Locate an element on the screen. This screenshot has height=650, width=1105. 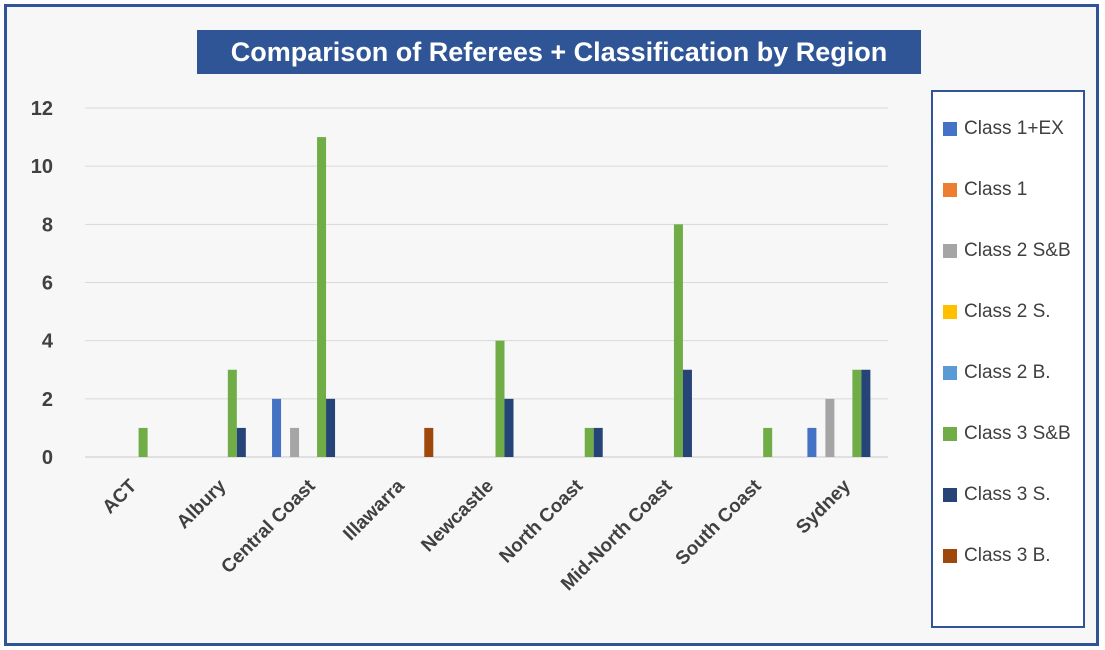
legend-label: Class 3 S. is located at coordinates (1007, 494).